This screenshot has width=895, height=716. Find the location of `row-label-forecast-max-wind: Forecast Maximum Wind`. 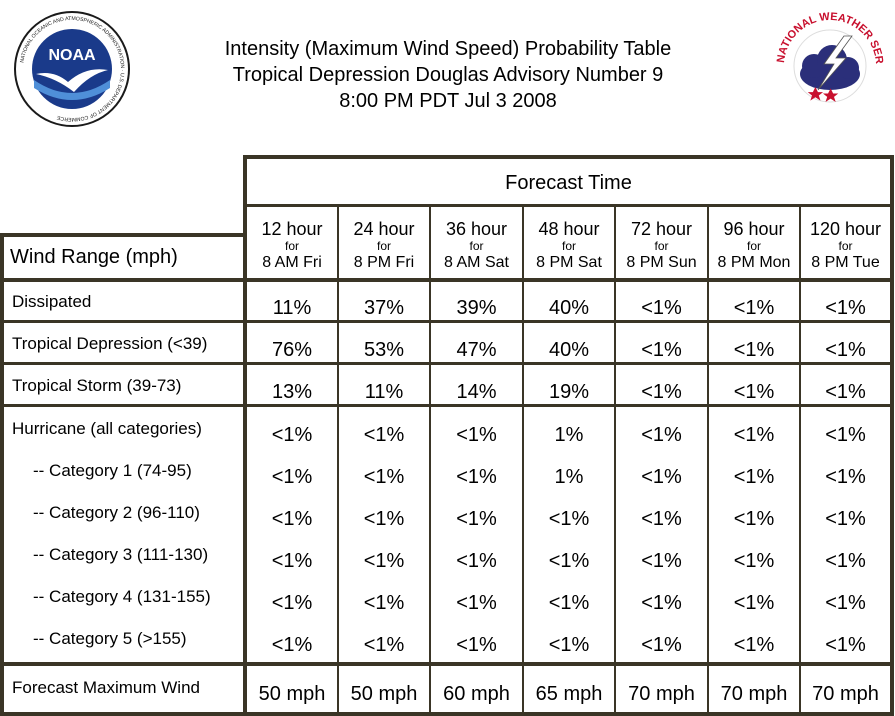

row-label-forecast-max-wind: Forecast Maximum Wind is located at coordinates (106, 687).